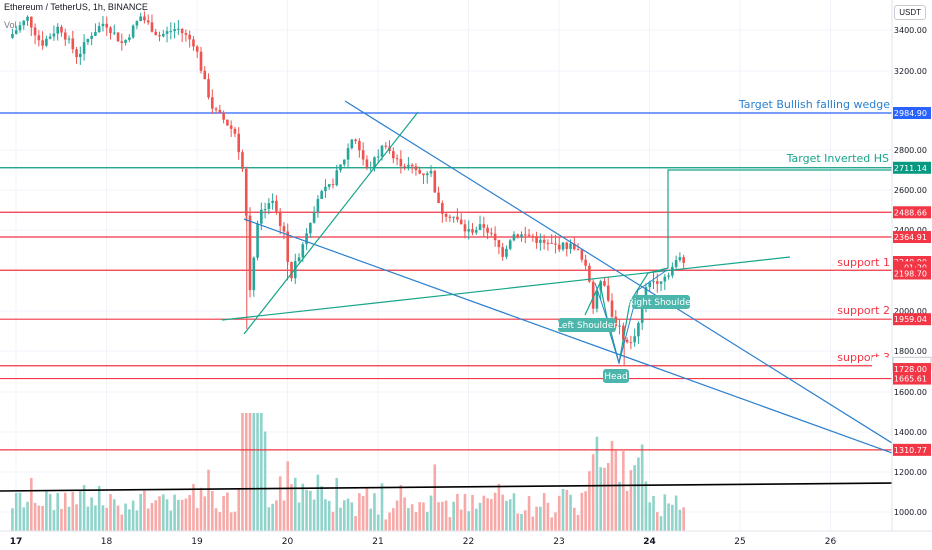 The image size is (932, 550). What do you see at coordinates (649, 542) in the screenshot?
I see `time-tick-label: 24` at bounding box center [649, 542].